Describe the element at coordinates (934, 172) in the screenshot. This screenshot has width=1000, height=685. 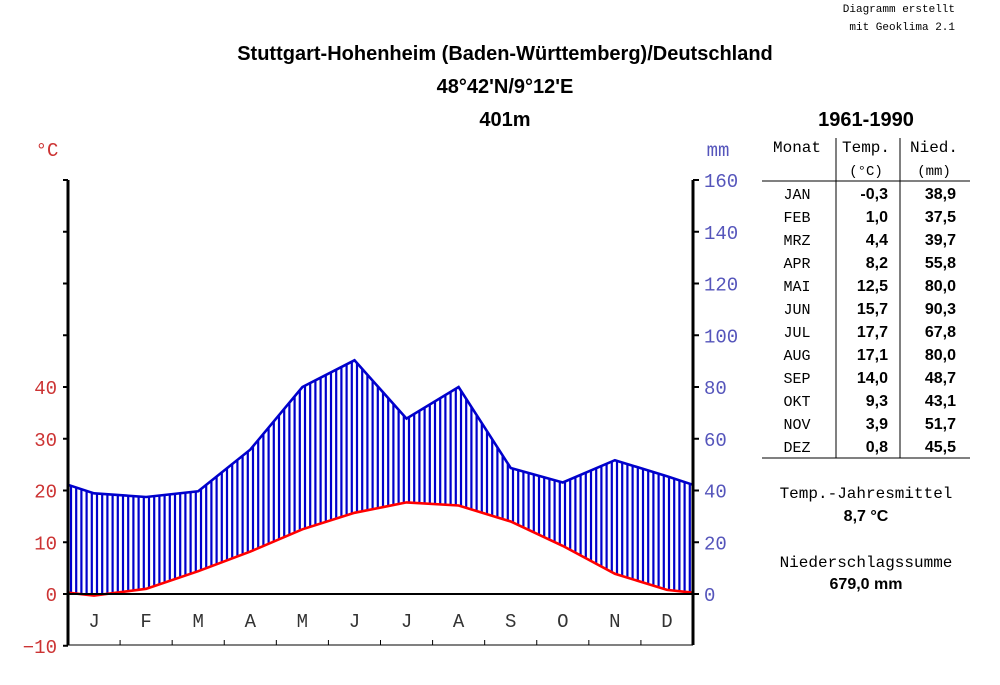
I see `table-unit: (mm)` at that location.